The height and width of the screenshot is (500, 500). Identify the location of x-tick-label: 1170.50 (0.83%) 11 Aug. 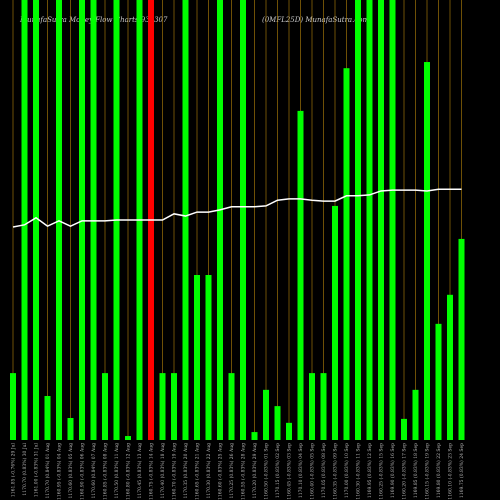
(116, 471).